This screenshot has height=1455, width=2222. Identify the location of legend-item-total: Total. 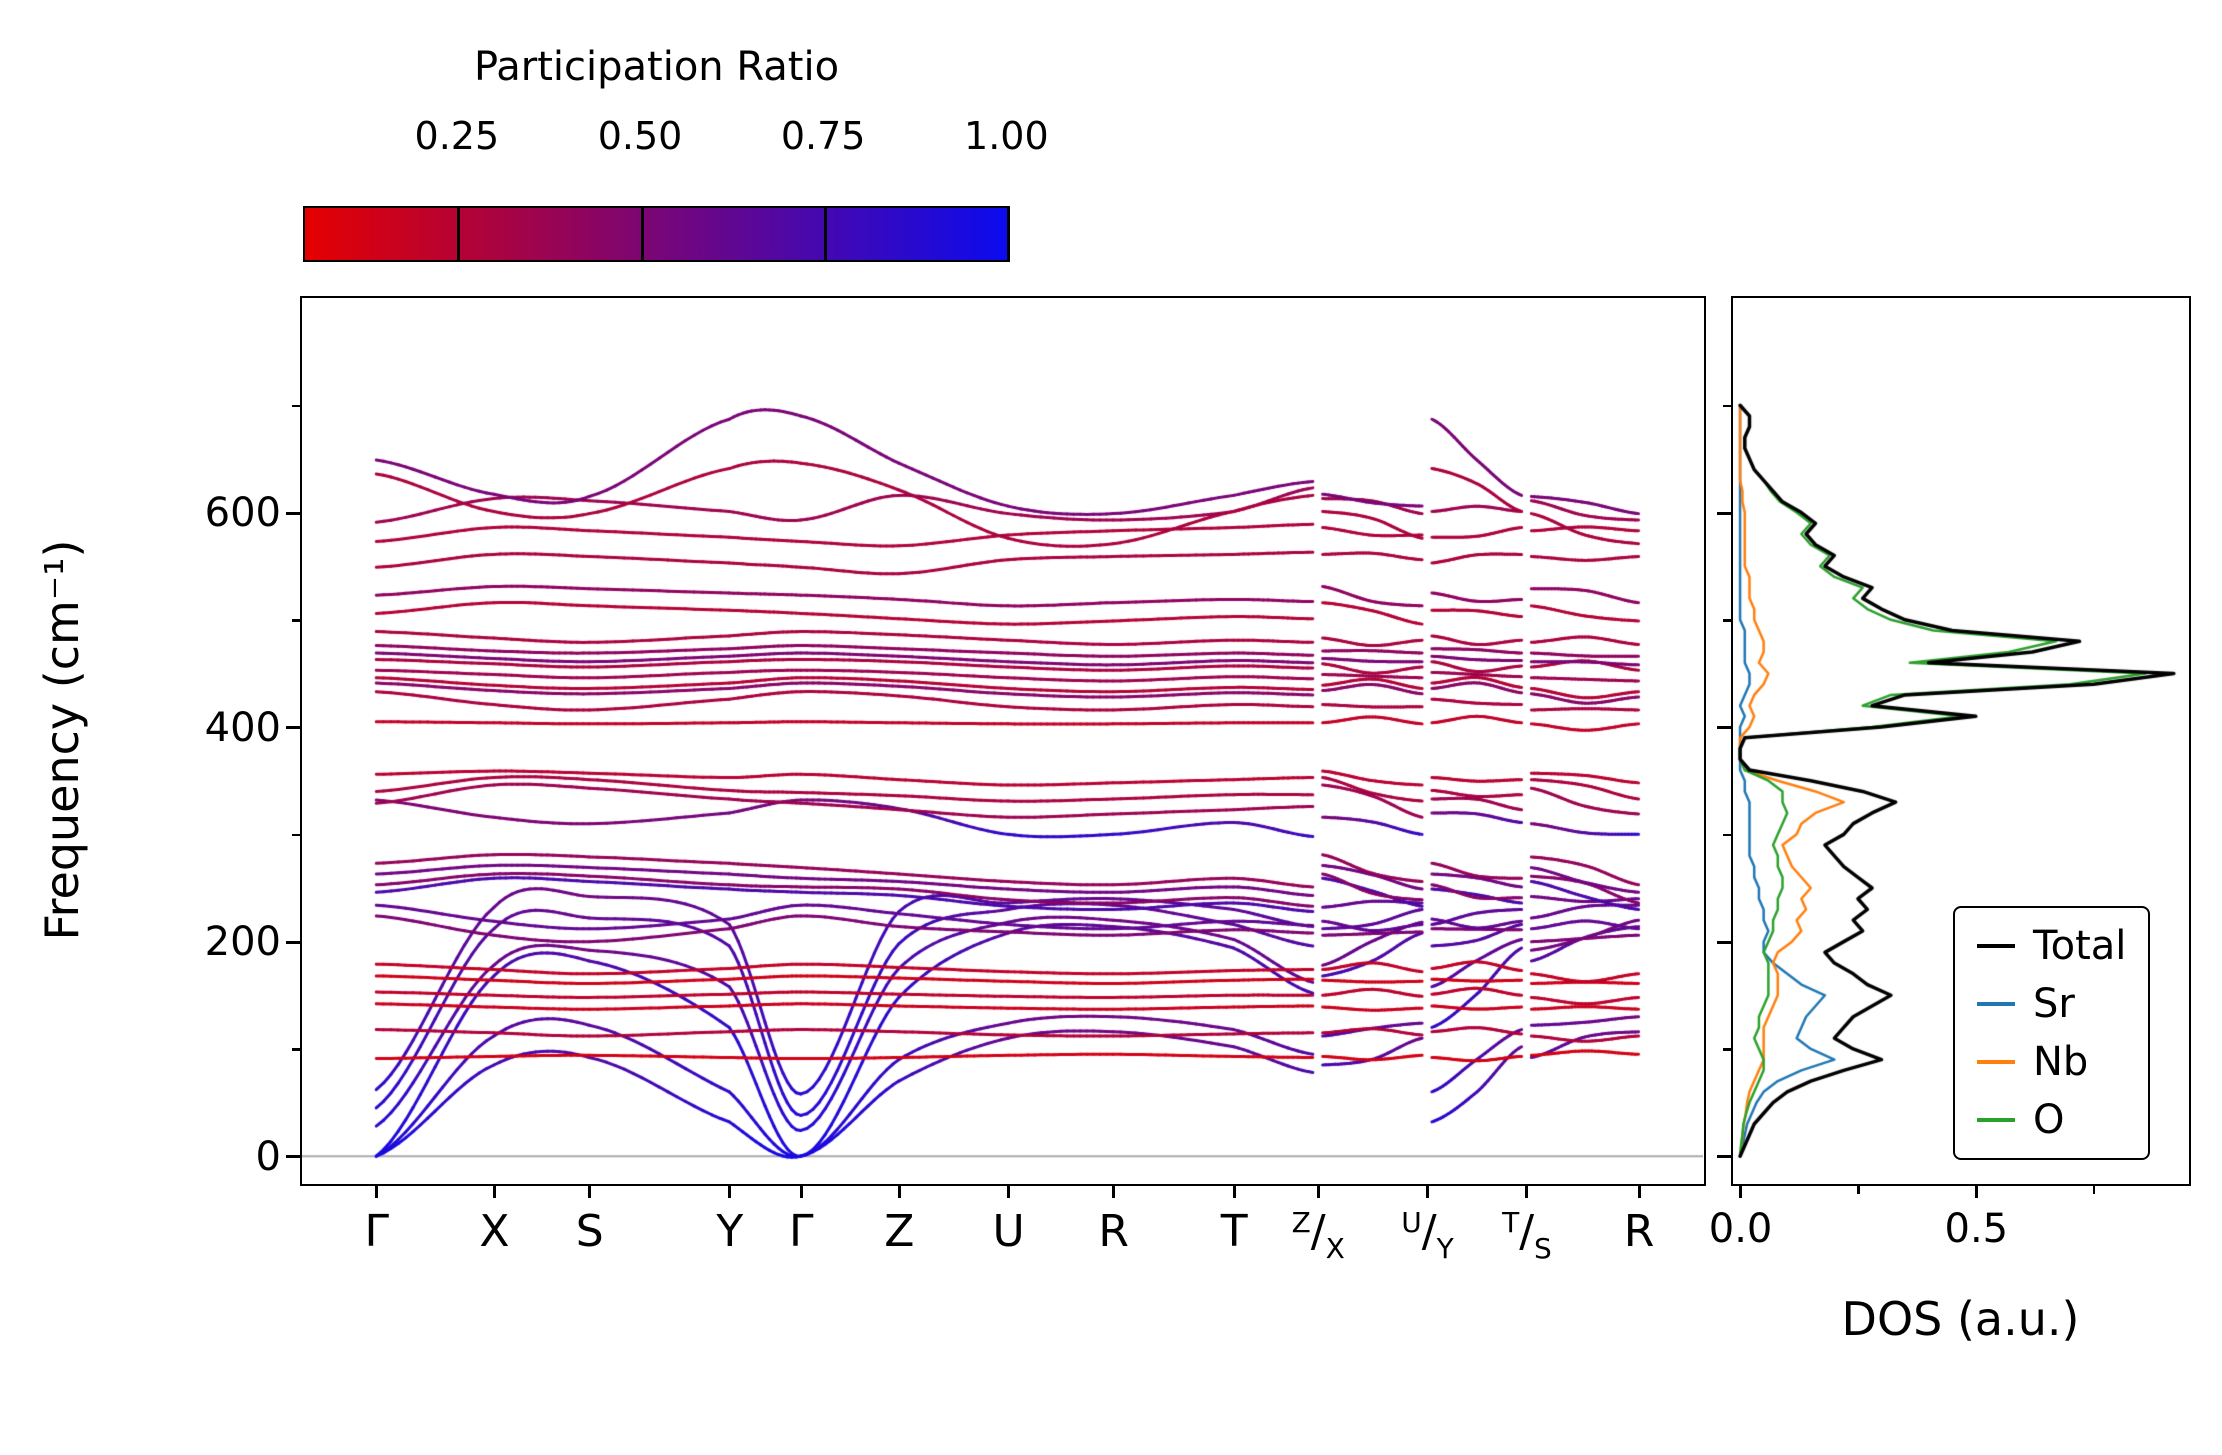
(2051, 946).